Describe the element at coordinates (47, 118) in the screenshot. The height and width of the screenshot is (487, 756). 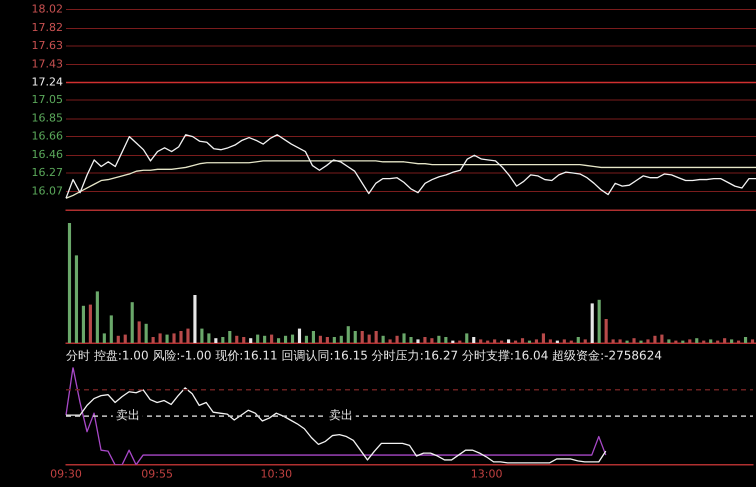
I see `y-tick-label: 16.85` at that location.